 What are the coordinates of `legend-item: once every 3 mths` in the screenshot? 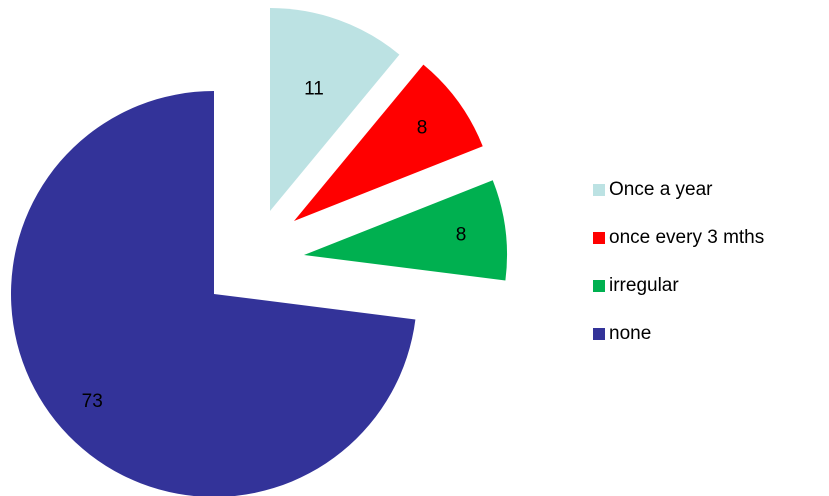 It's located at (678, 237).